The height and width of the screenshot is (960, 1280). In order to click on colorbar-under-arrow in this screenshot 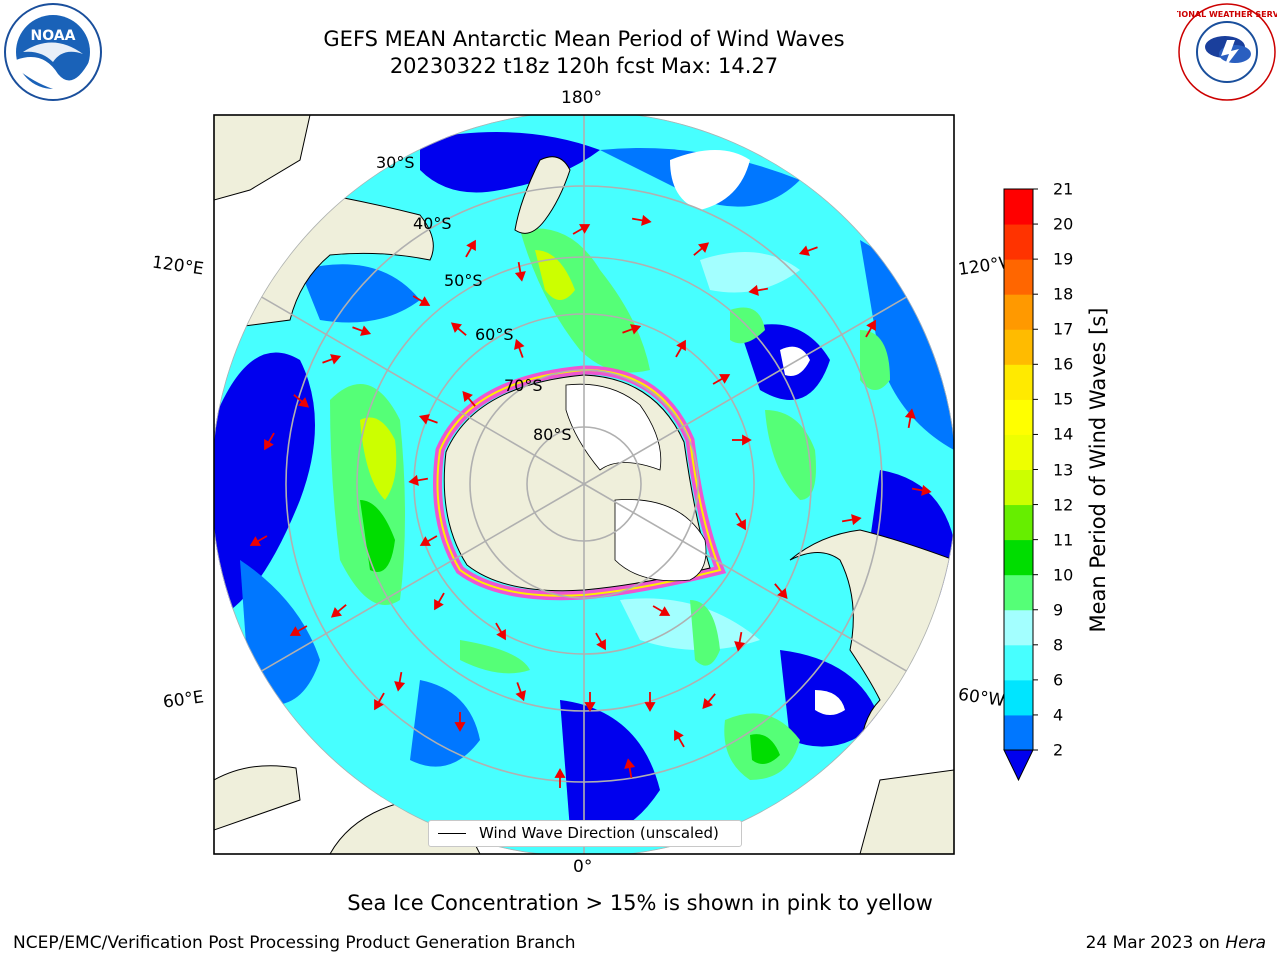, I will do `click(1018, 765)`.